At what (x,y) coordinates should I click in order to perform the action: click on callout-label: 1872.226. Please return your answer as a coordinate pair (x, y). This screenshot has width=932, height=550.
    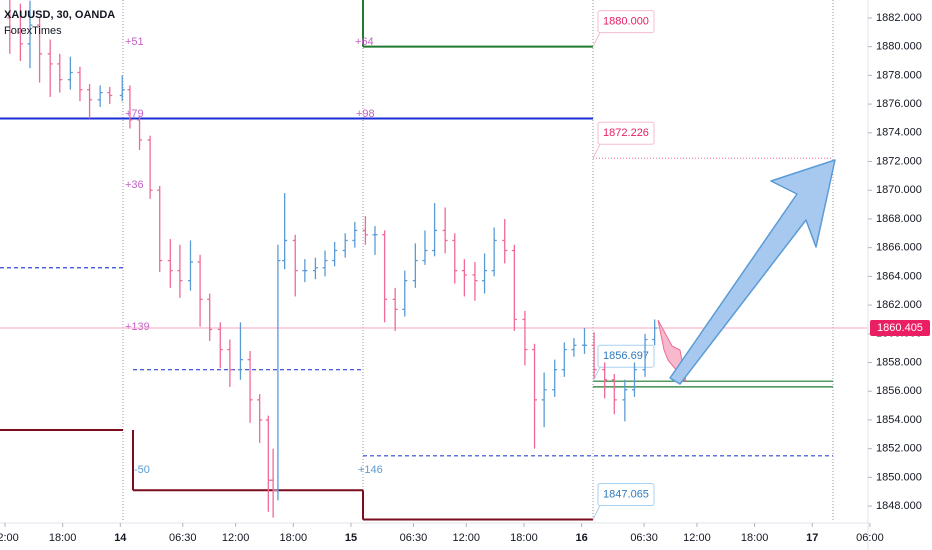
    Looking at the image, I should click on (626, 133).